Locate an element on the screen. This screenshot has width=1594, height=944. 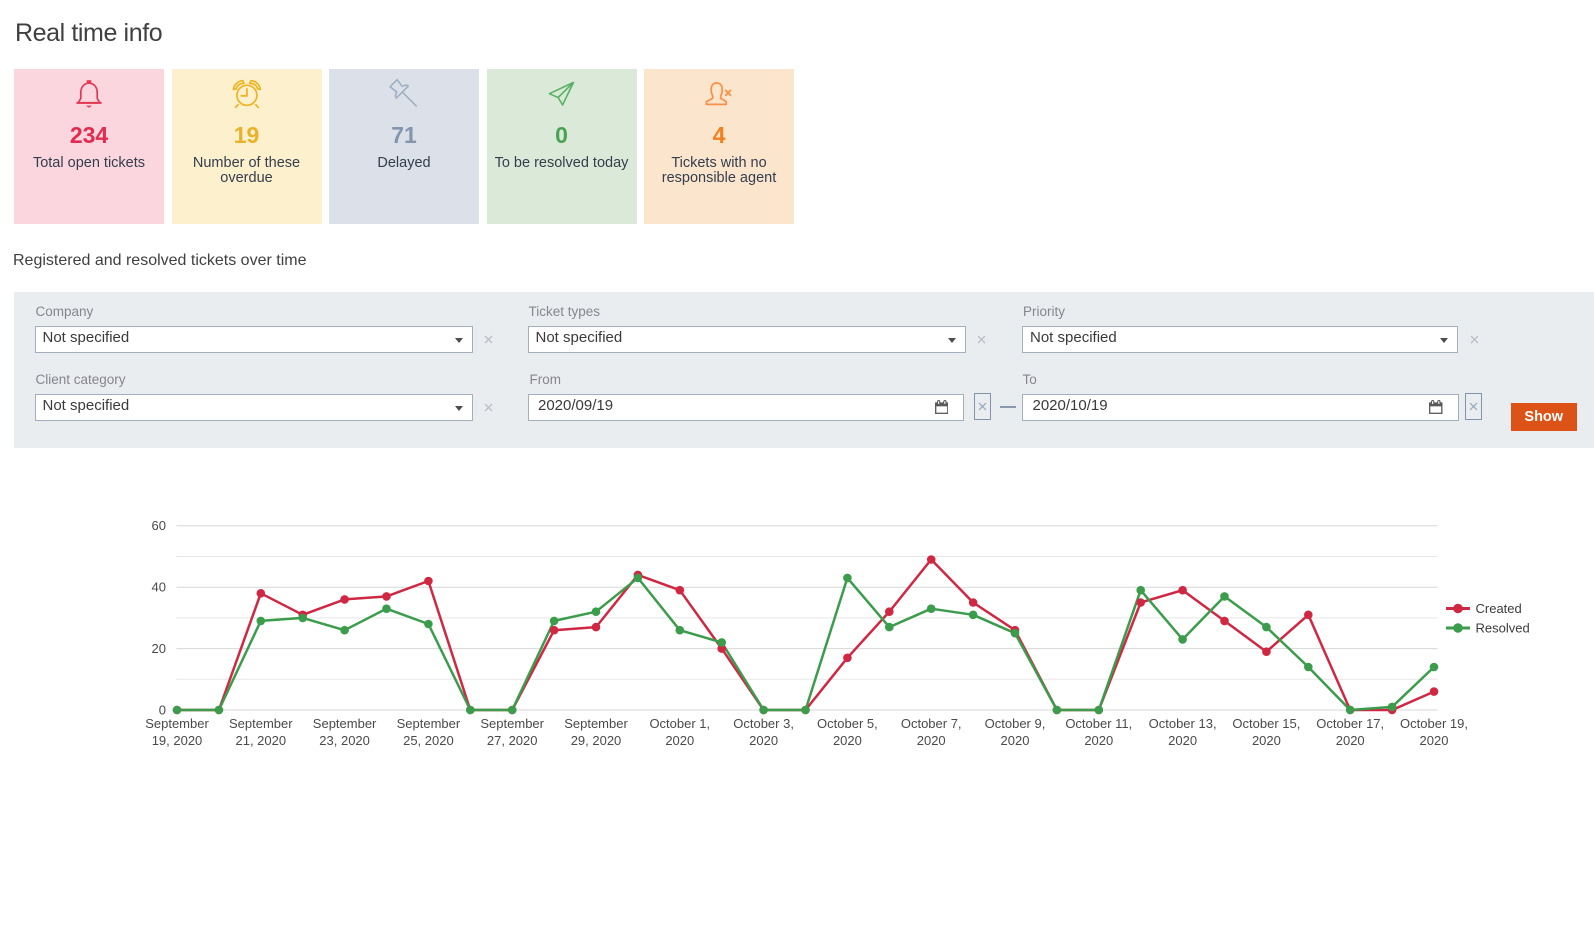
svg-text: 19, 2020 is located at coordinates (177, 740).